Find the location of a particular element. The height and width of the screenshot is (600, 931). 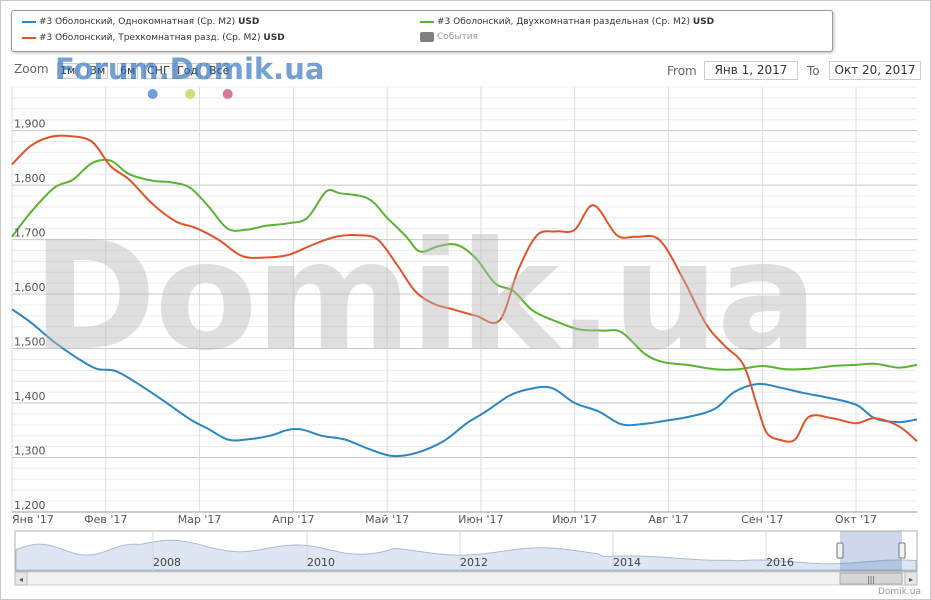

navigator-year-label: 2008 is located at coordinates (167, 562).